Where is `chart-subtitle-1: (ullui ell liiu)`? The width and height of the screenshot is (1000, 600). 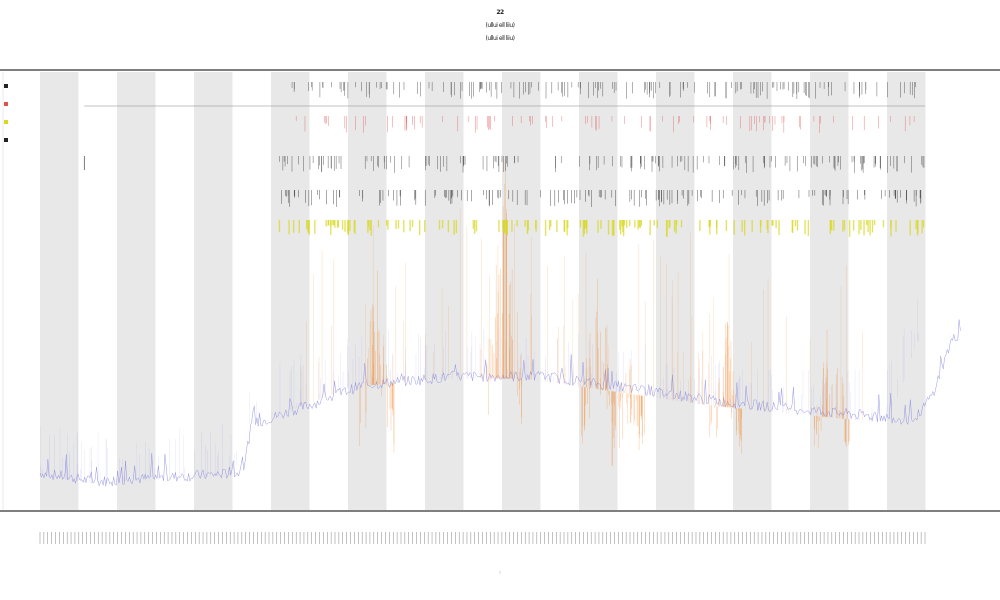
chart-subtitle-1: (ullui ell liiu) is located at coordinates (500, 25).